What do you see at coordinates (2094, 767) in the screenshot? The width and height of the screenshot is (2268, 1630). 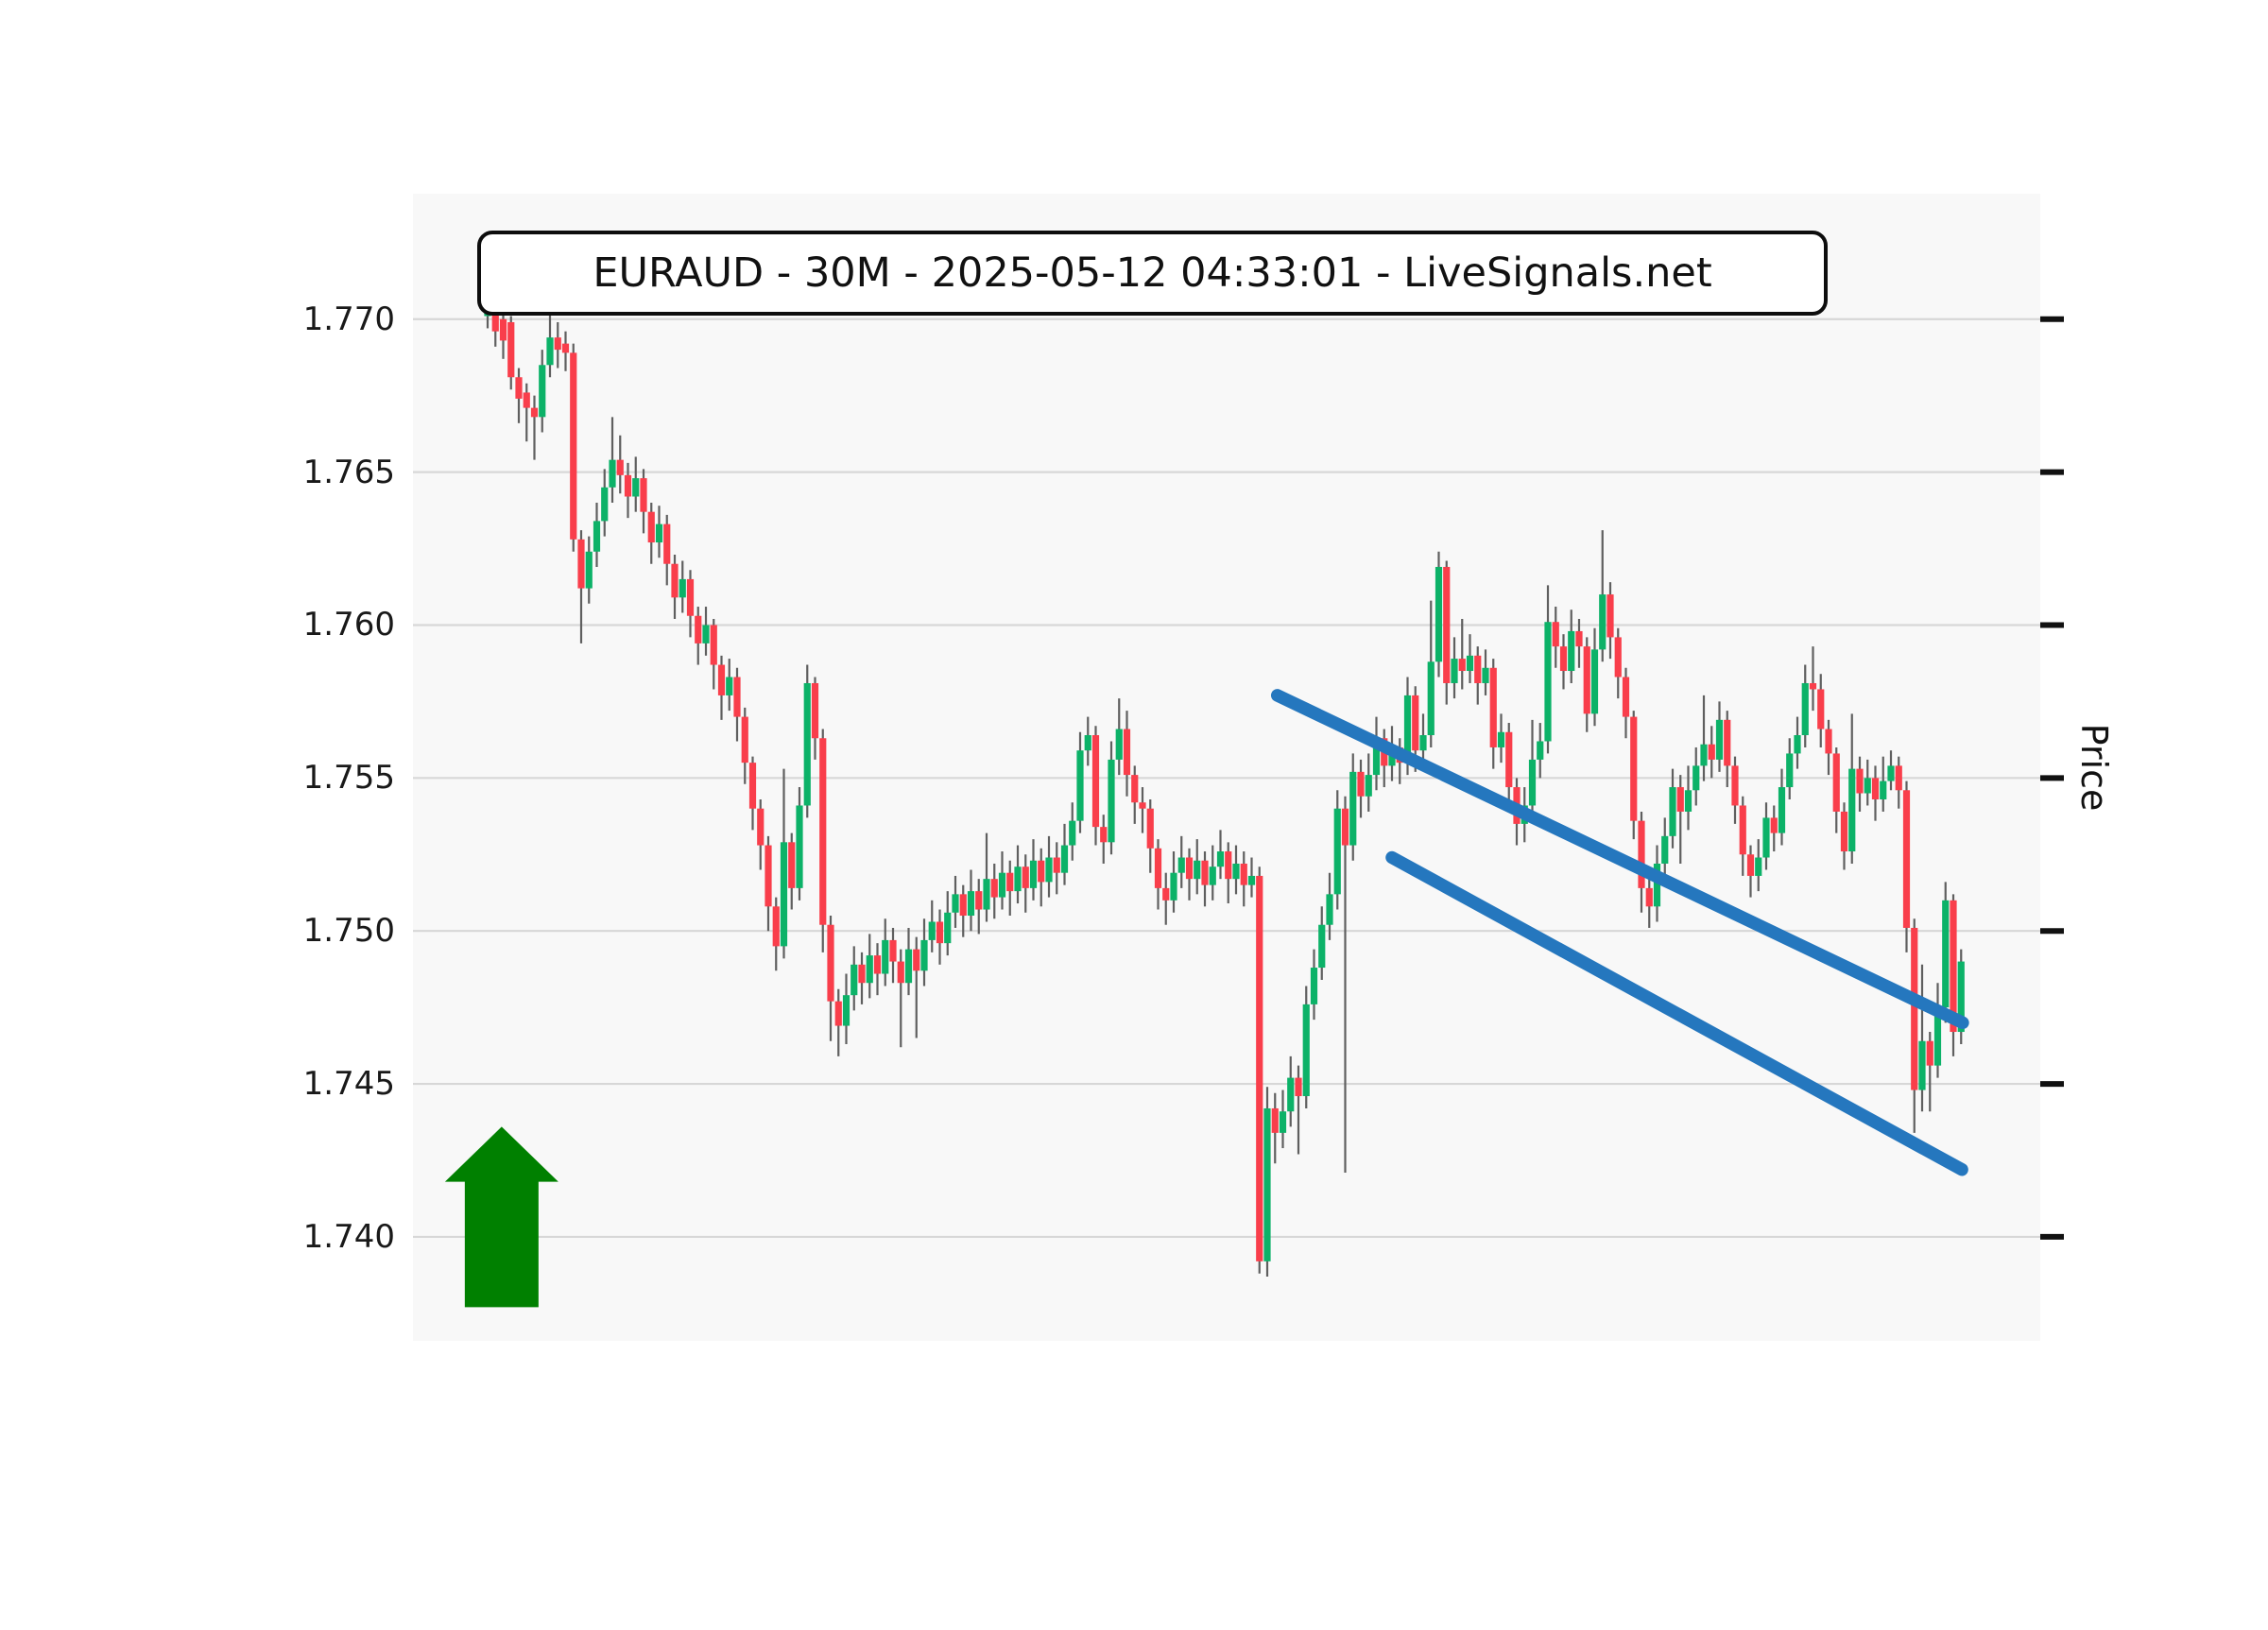 I see `y-axis-title: Price` at bounding box center [2094, 767].